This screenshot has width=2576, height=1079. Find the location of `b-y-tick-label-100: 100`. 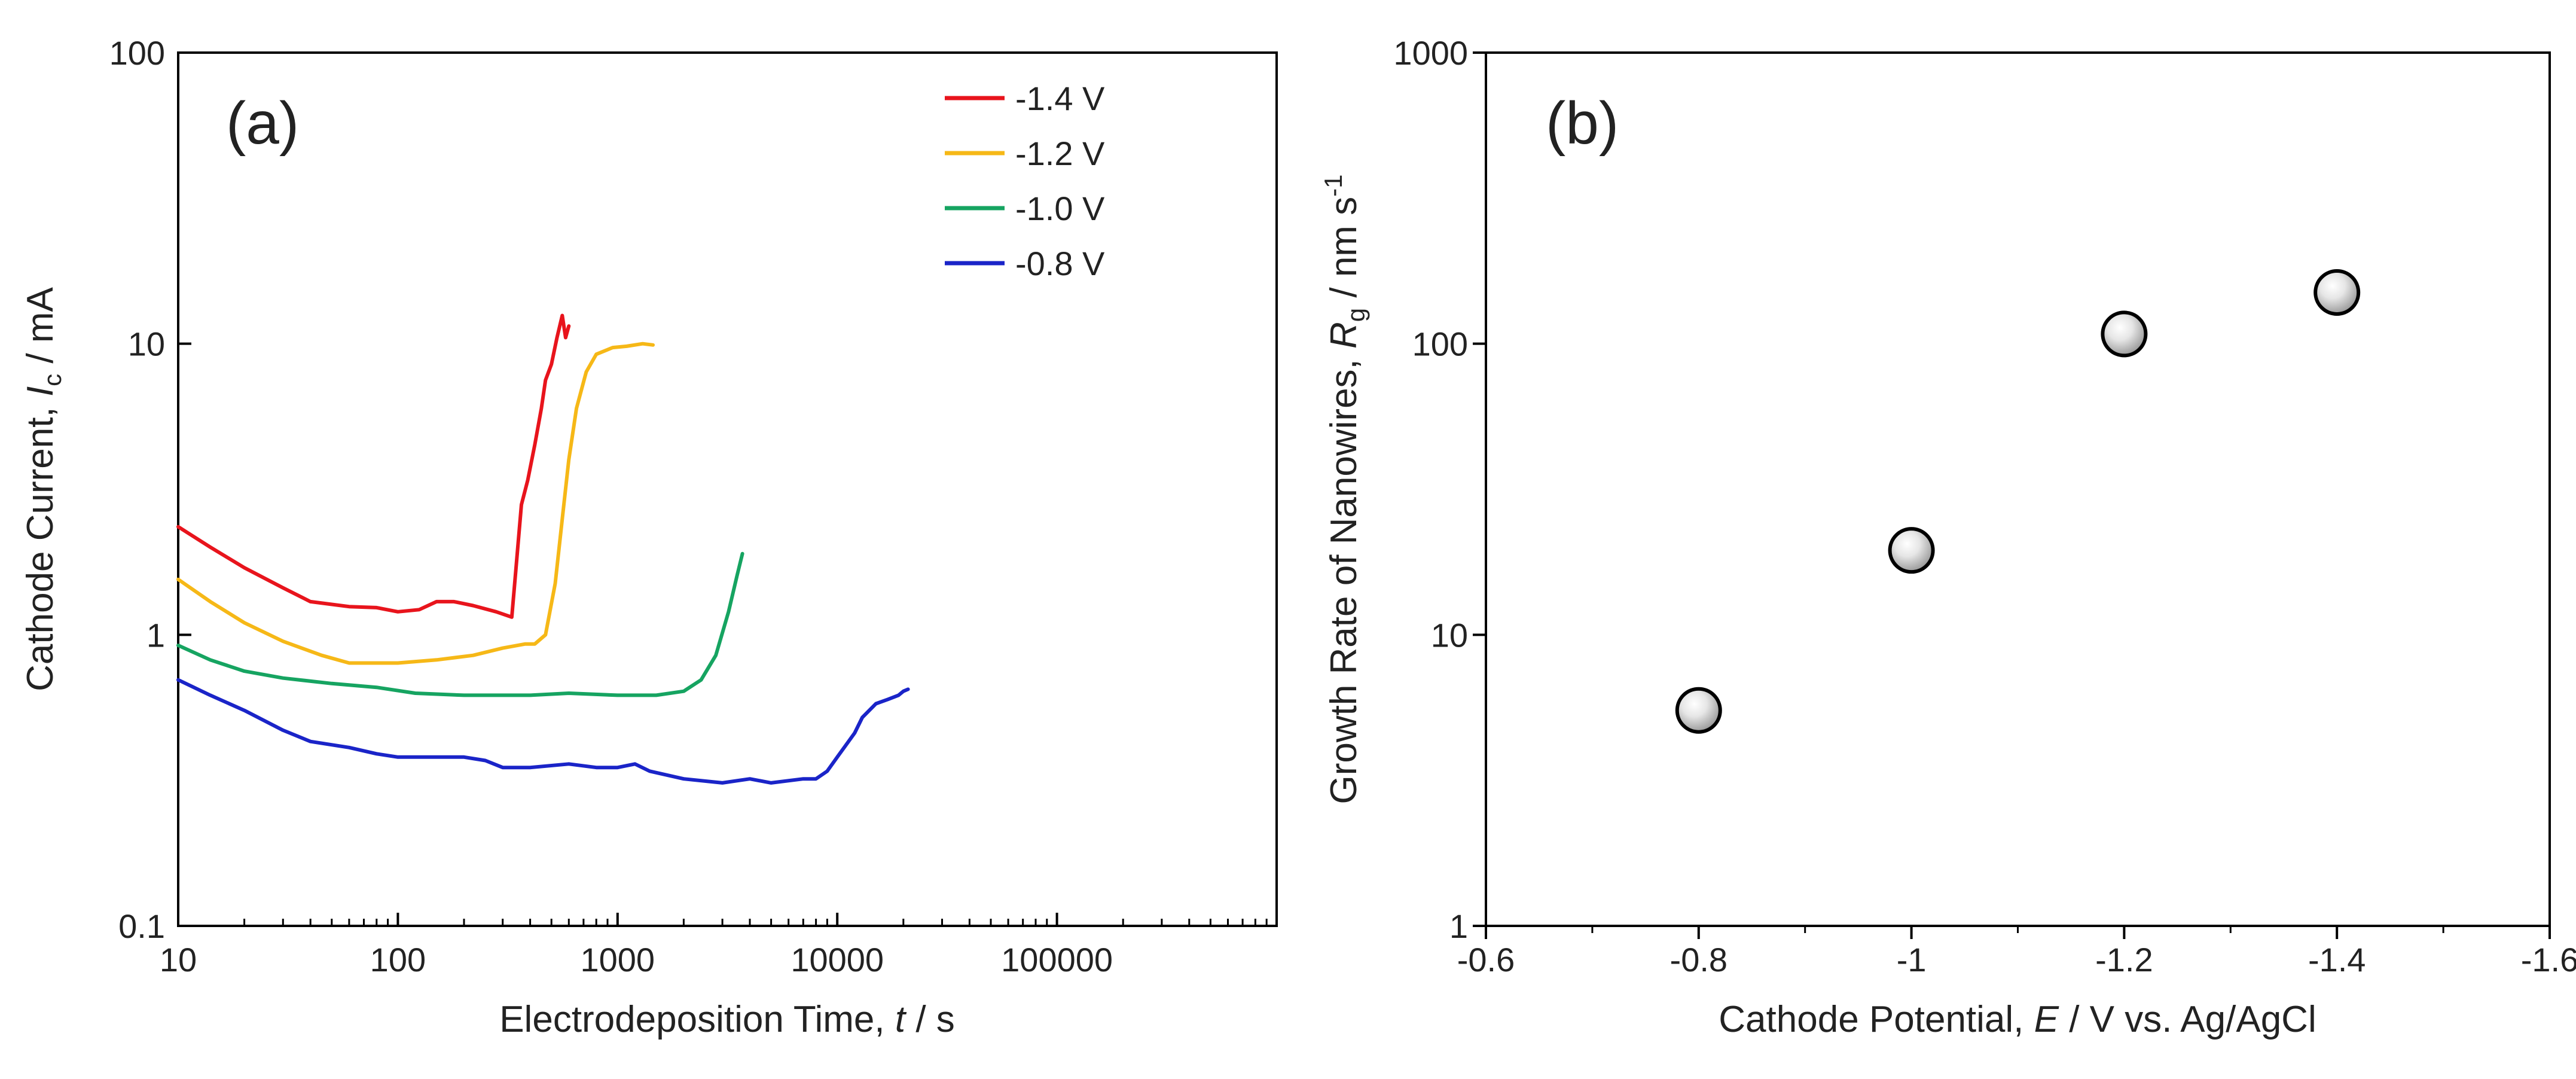

b-y-tick-label-100: 100 is located at coordinates (1440, 344).